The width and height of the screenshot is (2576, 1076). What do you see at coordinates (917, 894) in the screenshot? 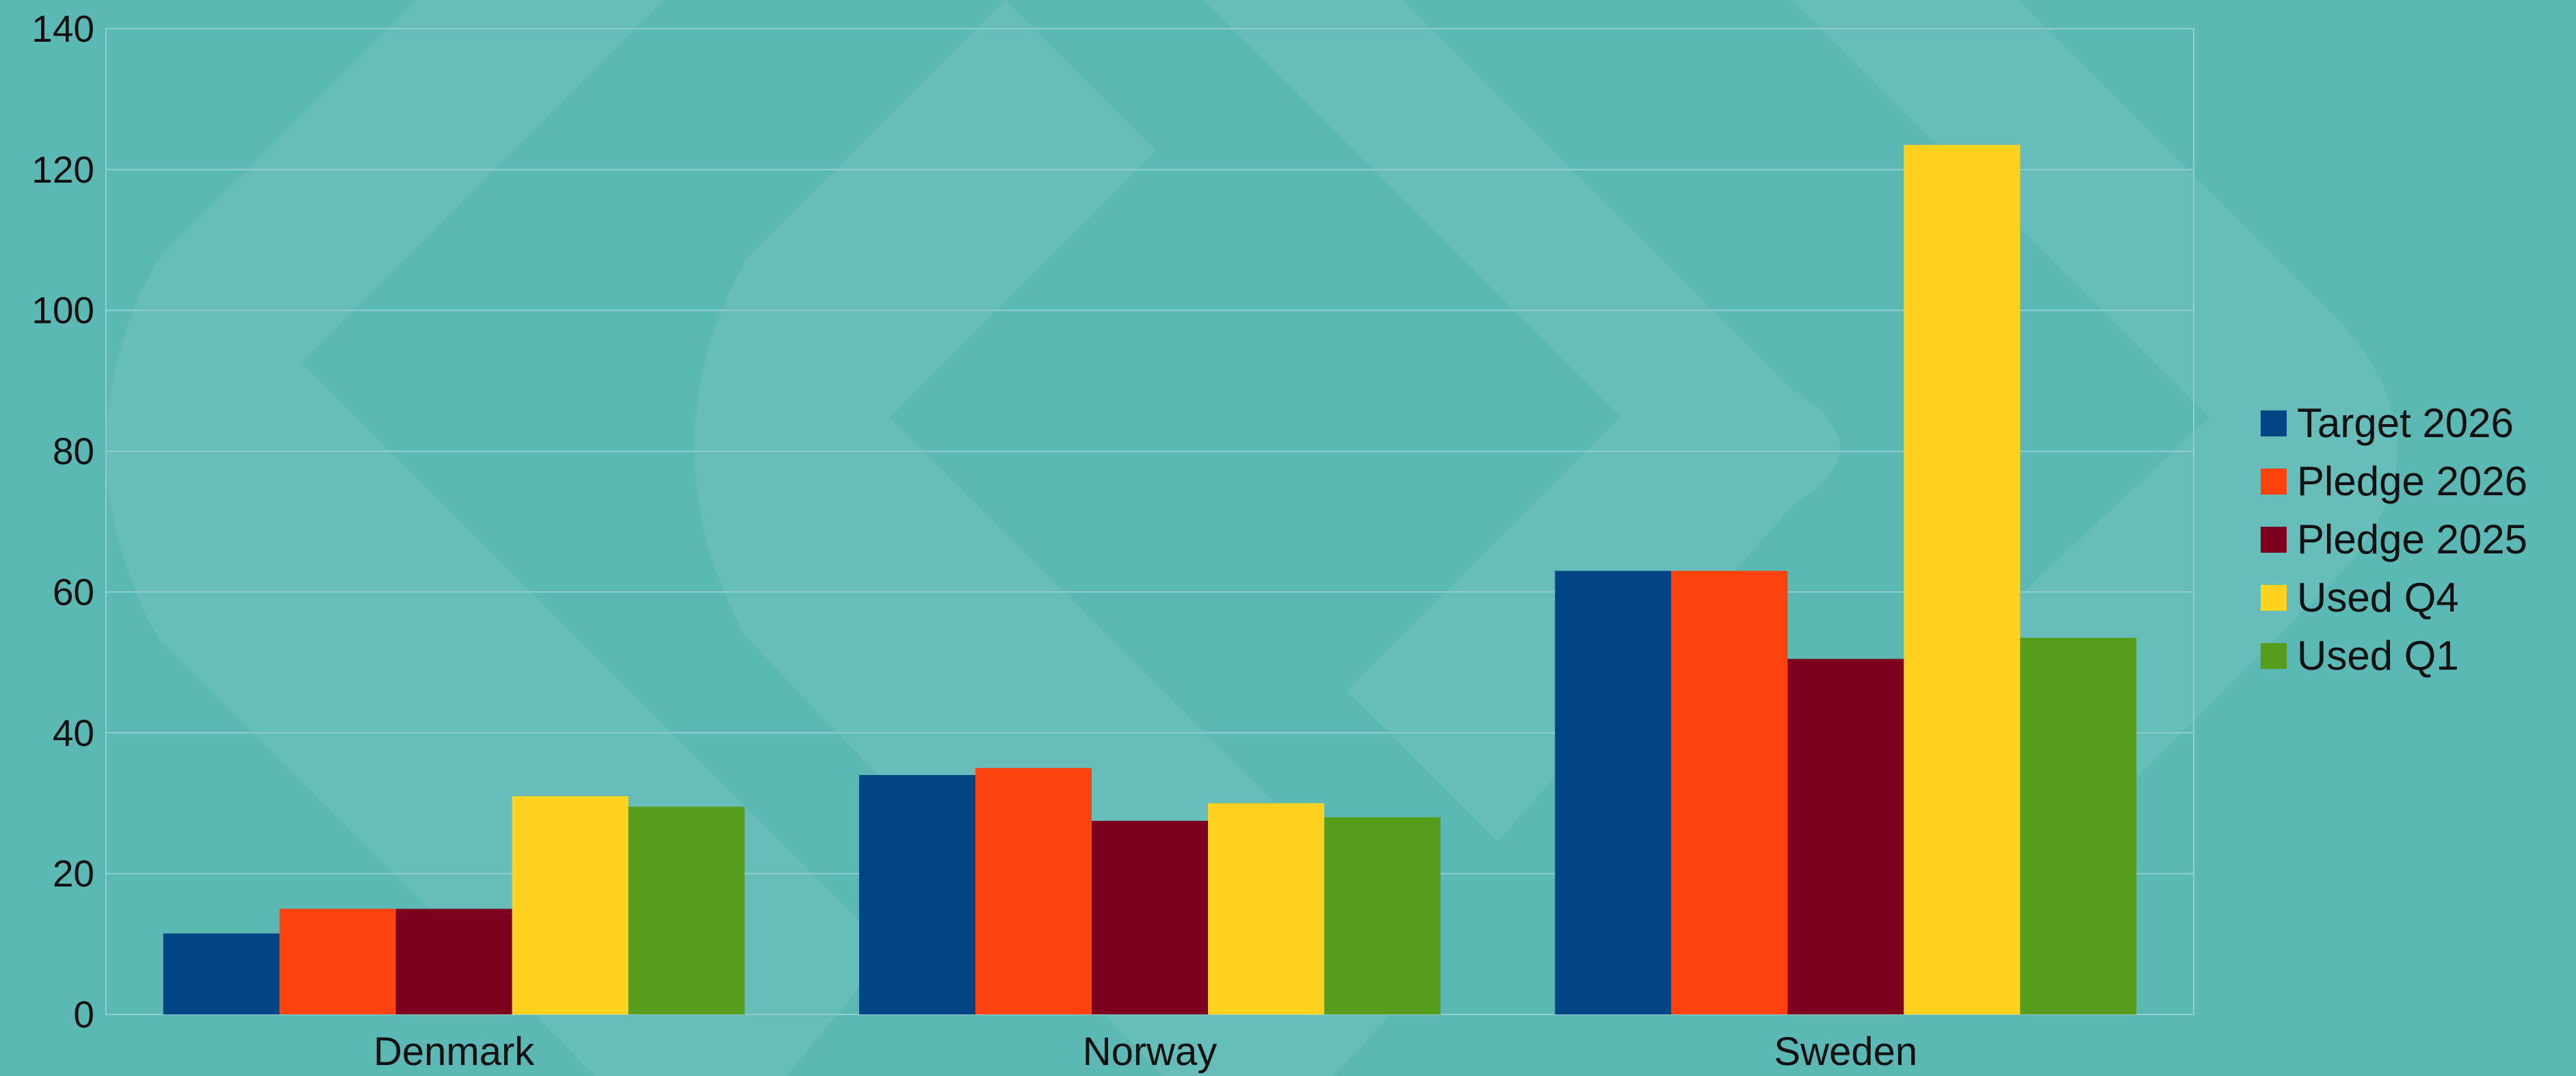
I see `bar-norway-target-2026` at bounding box center [917, 894].